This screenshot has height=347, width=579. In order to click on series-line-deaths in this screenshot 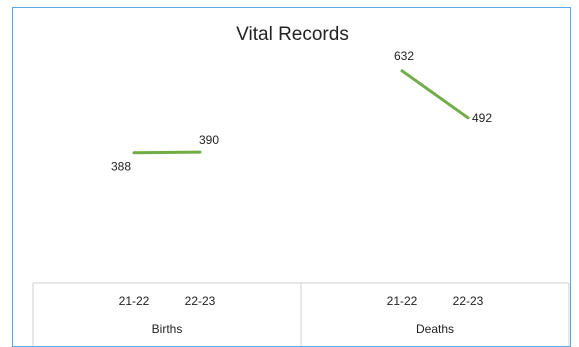, I will do `click(435, 94)`.